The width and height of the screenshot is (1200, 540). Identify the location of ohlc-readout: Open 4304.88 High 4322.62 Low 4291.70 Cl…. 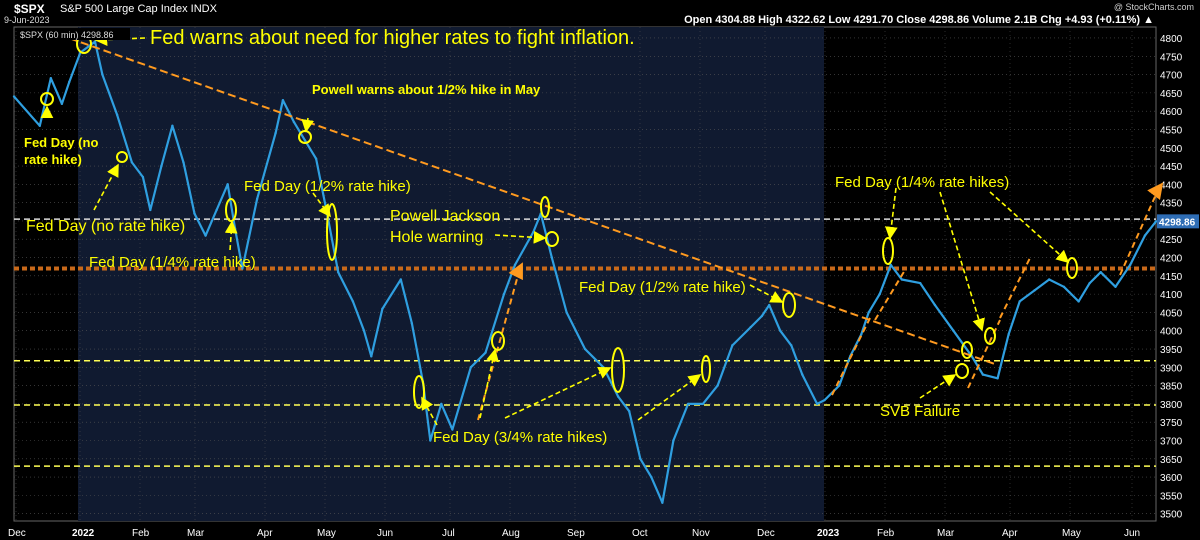
(919, 20).